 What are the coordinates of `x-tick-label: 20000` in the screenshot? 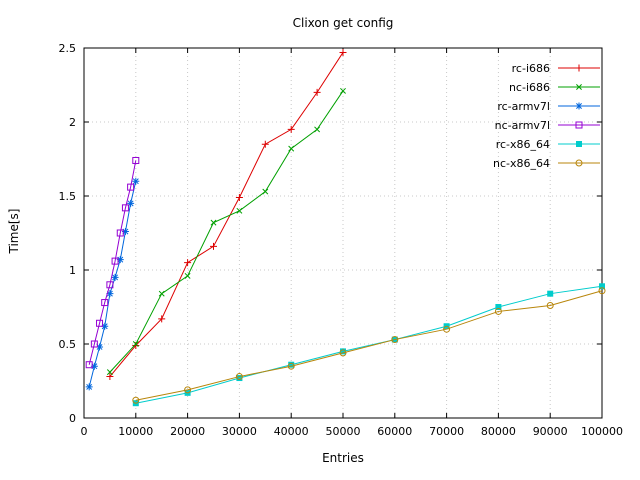 It's located at (187, 431).